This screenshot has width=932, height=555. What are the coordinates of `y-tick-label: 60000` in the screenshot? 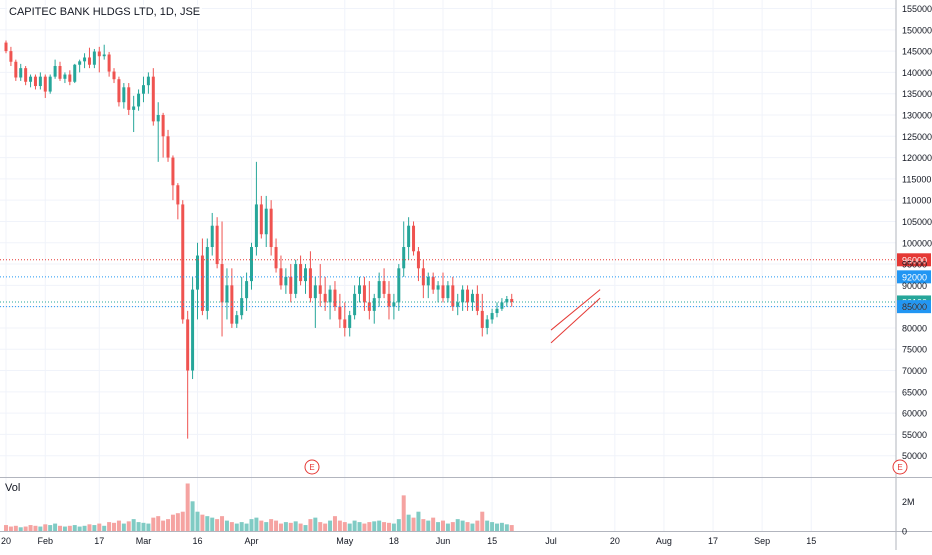 It's located at (914, 414).